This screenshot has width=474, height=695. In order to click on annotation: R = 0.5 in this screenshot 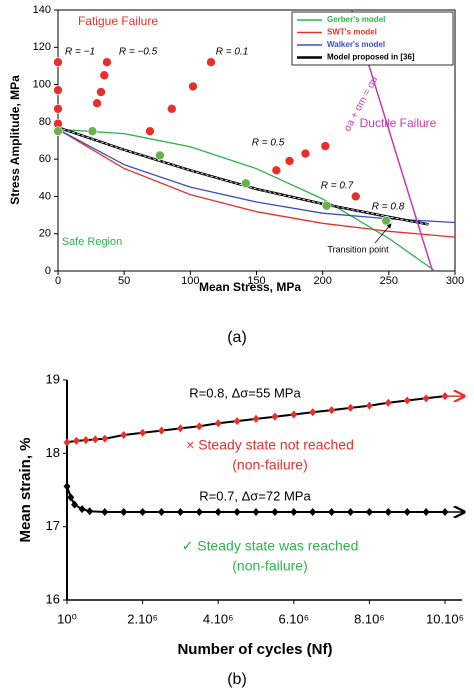, I will do `click(268, 143)`.